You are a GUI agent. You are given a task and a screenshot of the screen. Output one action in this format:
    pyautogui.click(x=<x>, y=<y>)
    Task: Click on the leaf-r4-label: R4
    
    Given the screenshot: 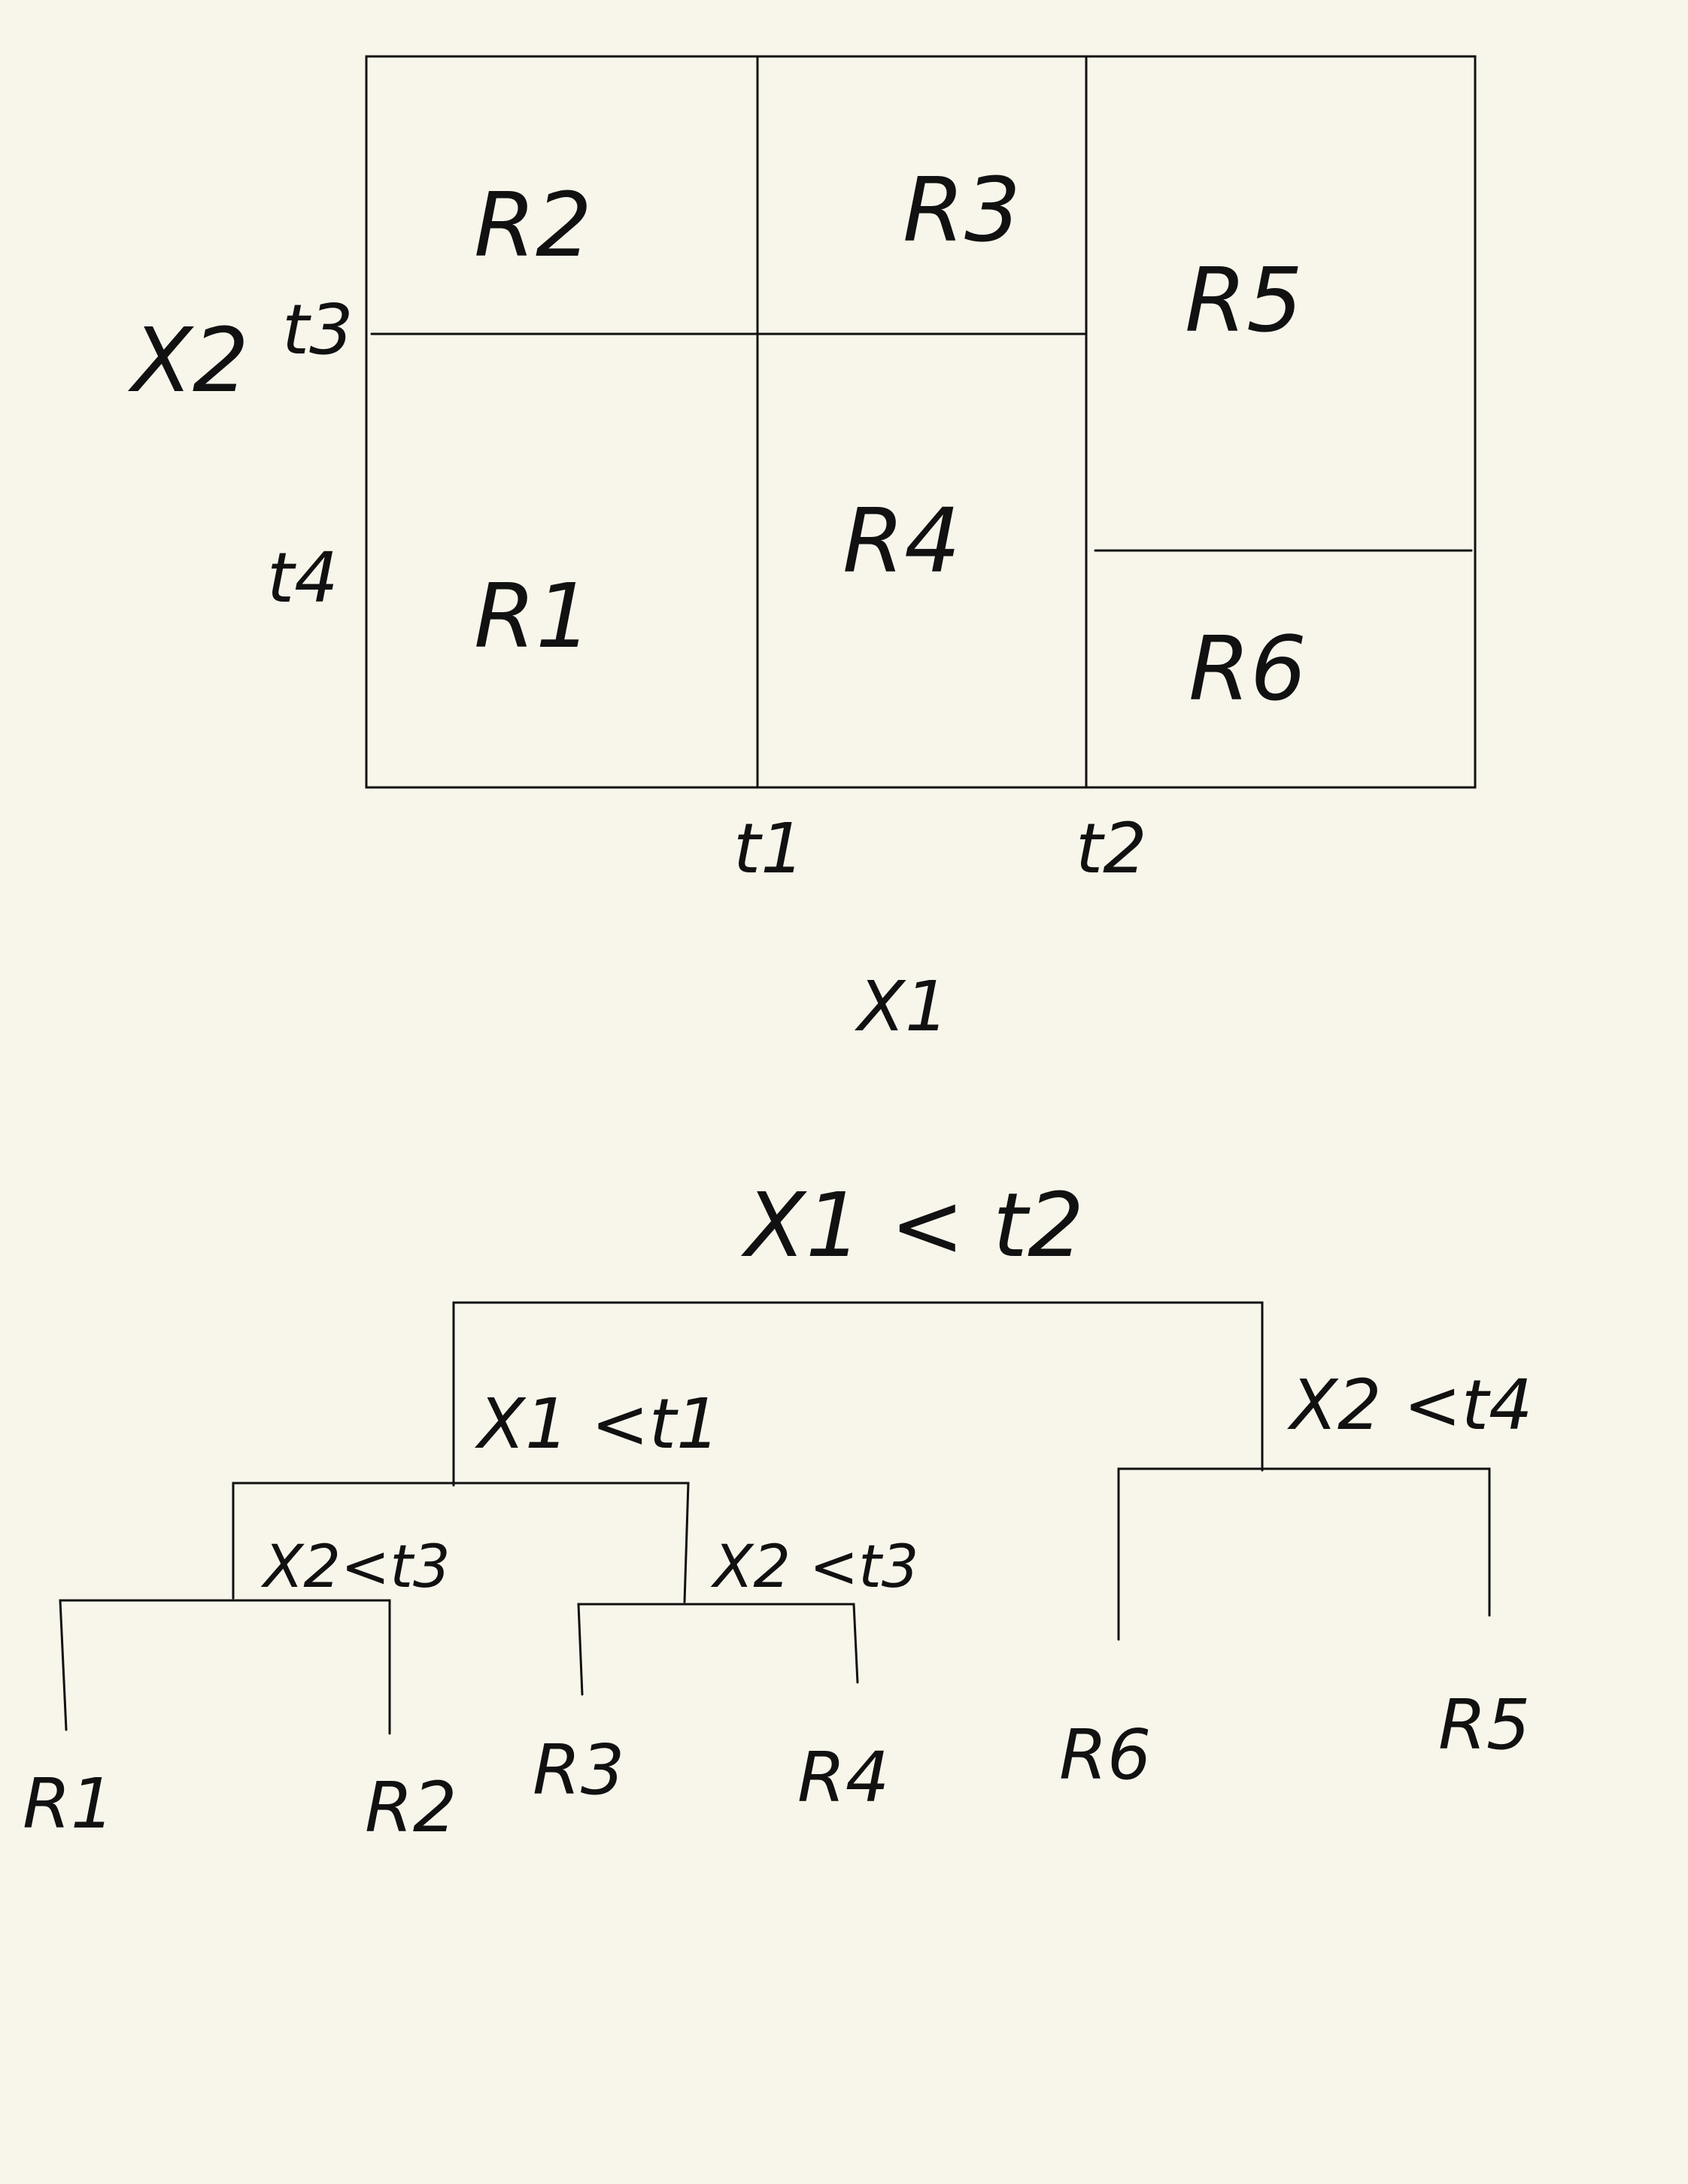 What is the action you would take?
    pyautogui.click(x=843, y=1777)
    